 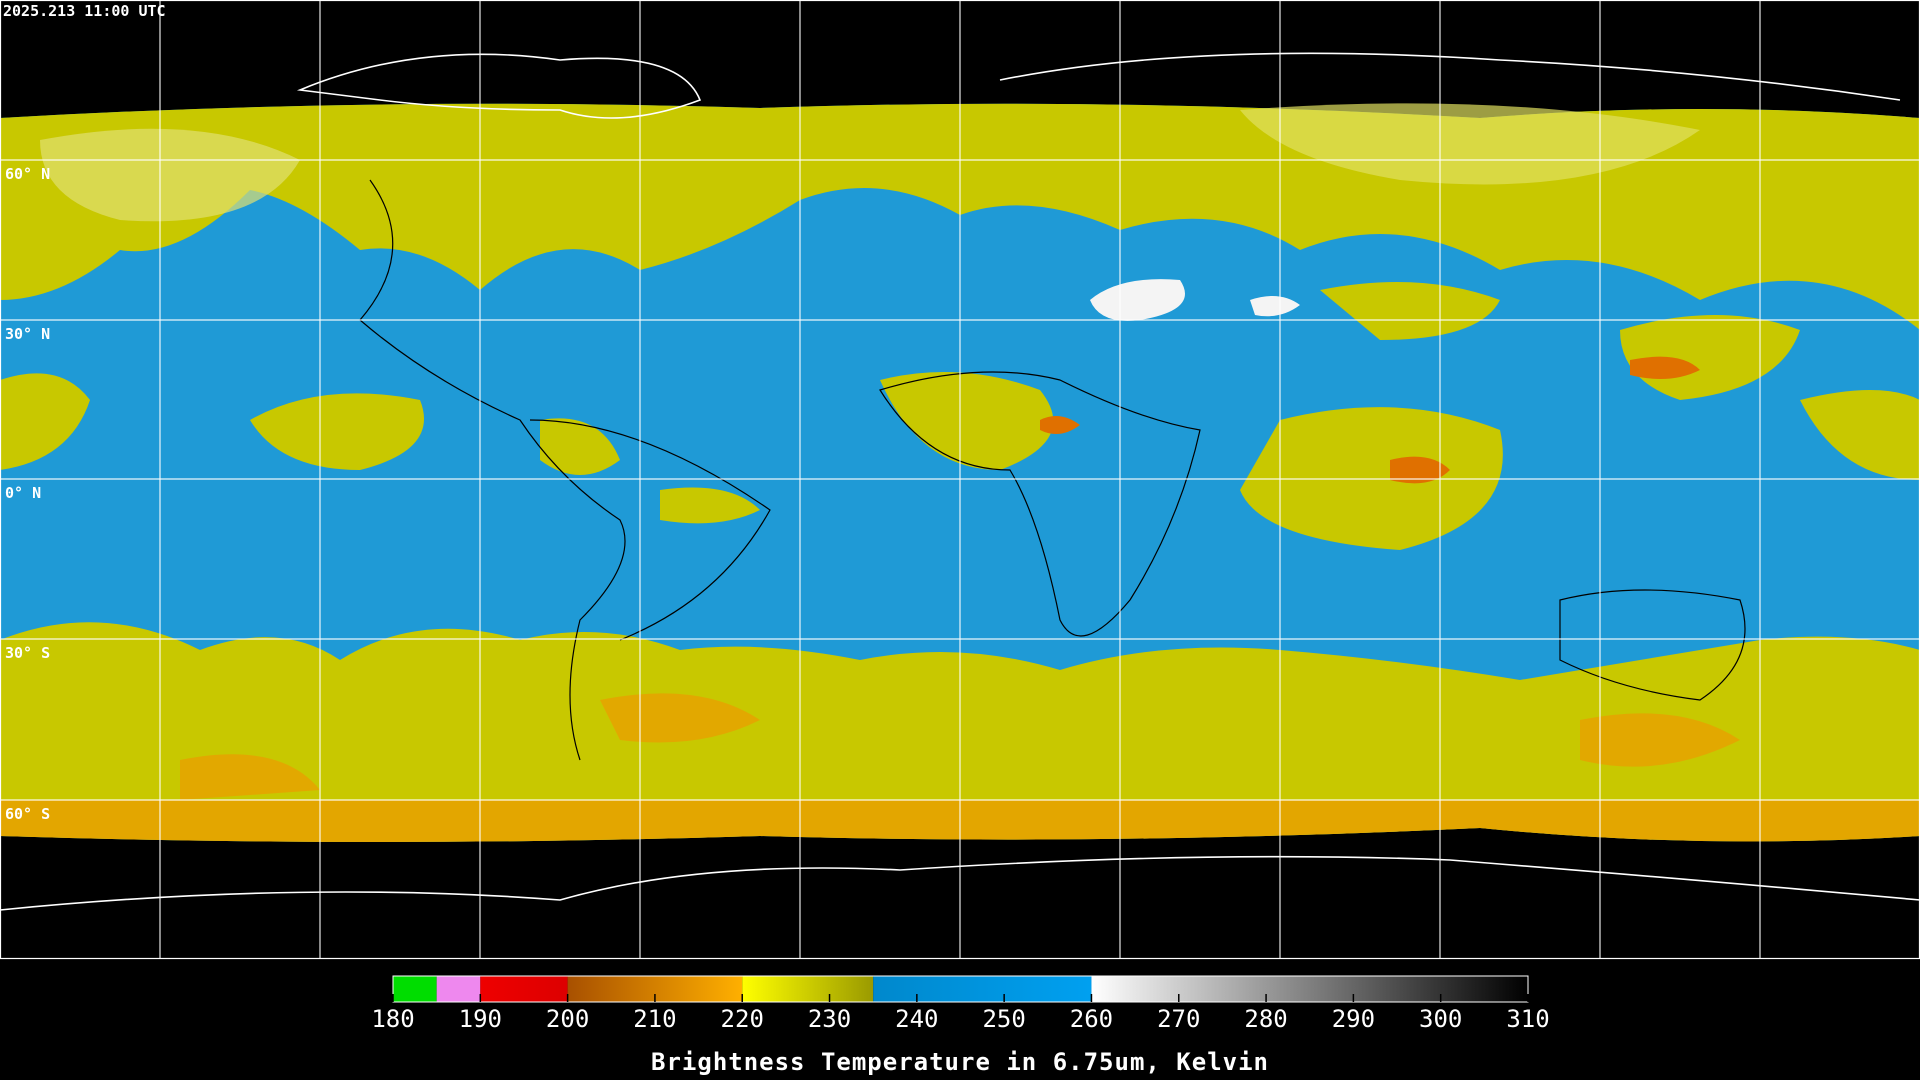 I want to click on colorbar-tick-label: 250, so click(x=1003, y=1019).